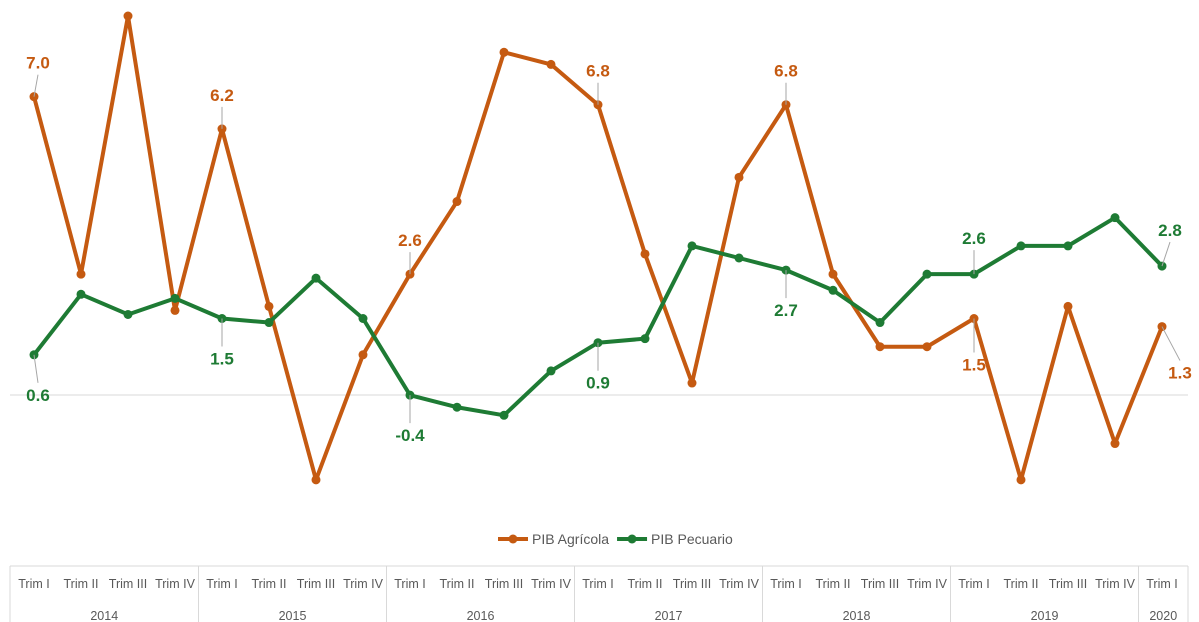 The width and height of the screenshot is (1199, 622). What do you see at coordinates (692, 539) in the screenshot?
I see `legend-label: PIB Pecuario` at bounding box center [692, 539].